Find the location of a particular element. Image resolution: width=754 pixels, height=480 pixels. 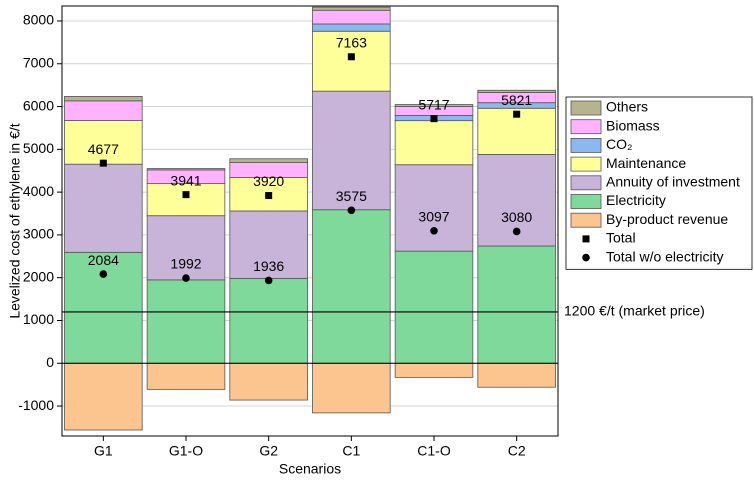

y-tick-label: 0 is located at coordinates (50, 362).